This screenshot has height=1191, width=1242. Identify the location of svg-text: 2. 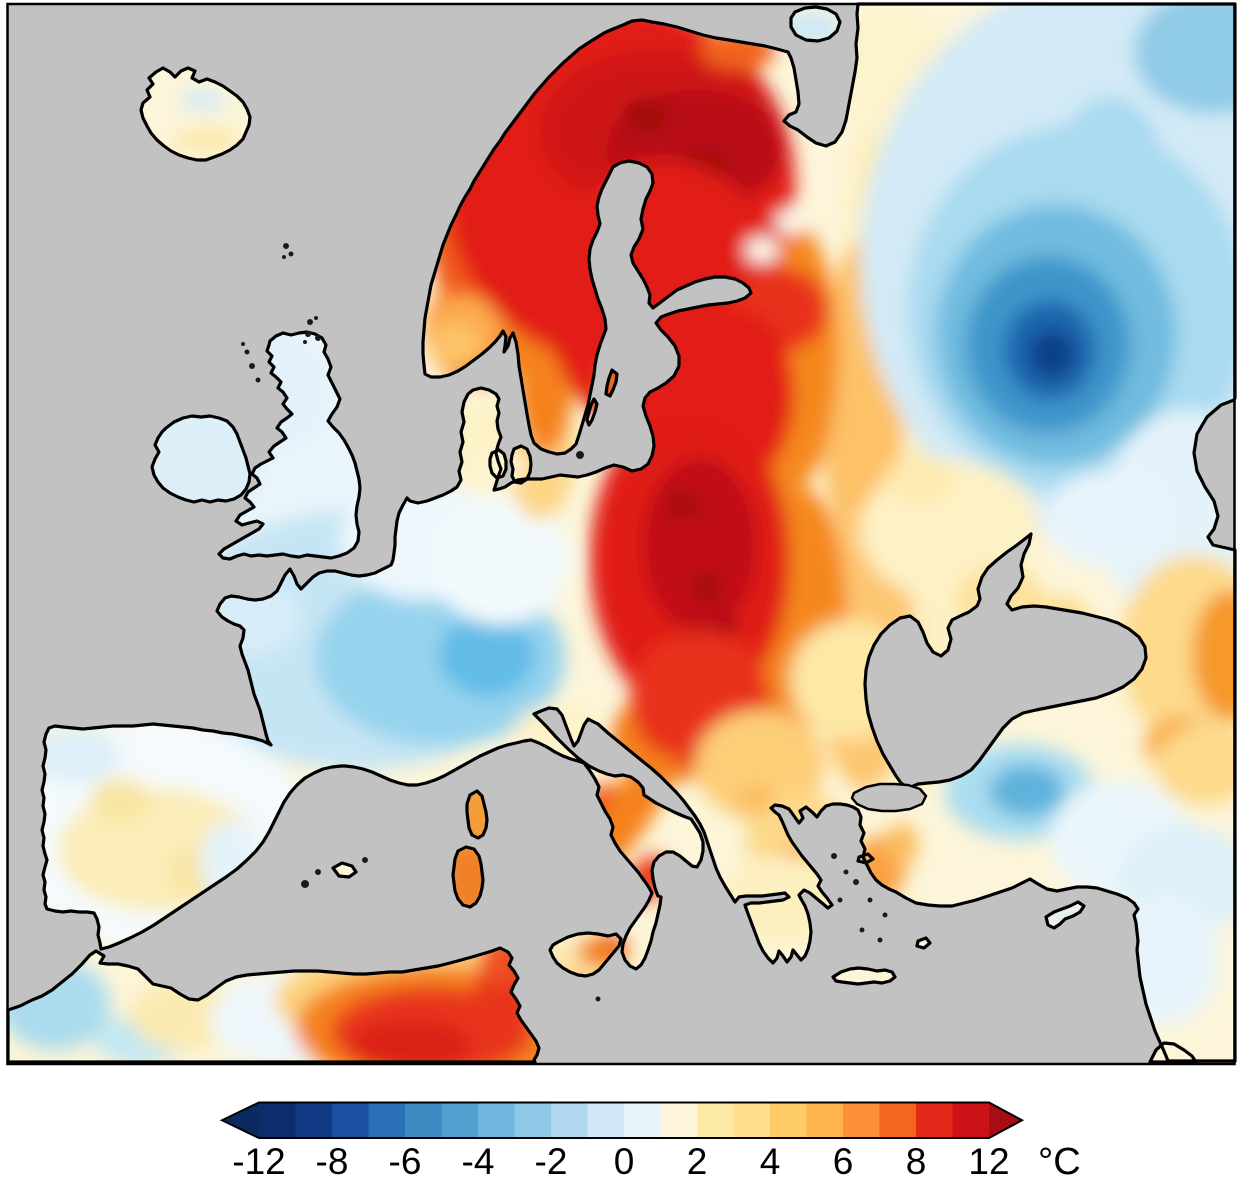
(697, 1161).